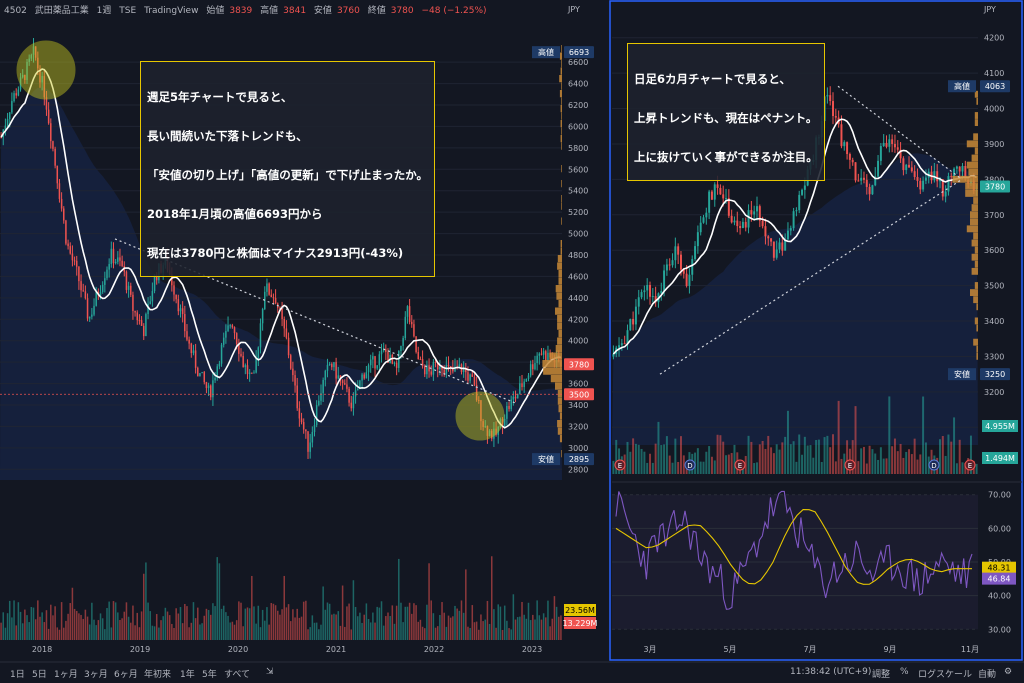  Describe the element at coordinates (1008, 672) in the screenshot. I see `settings-gear-icon: ⚙` at that location.